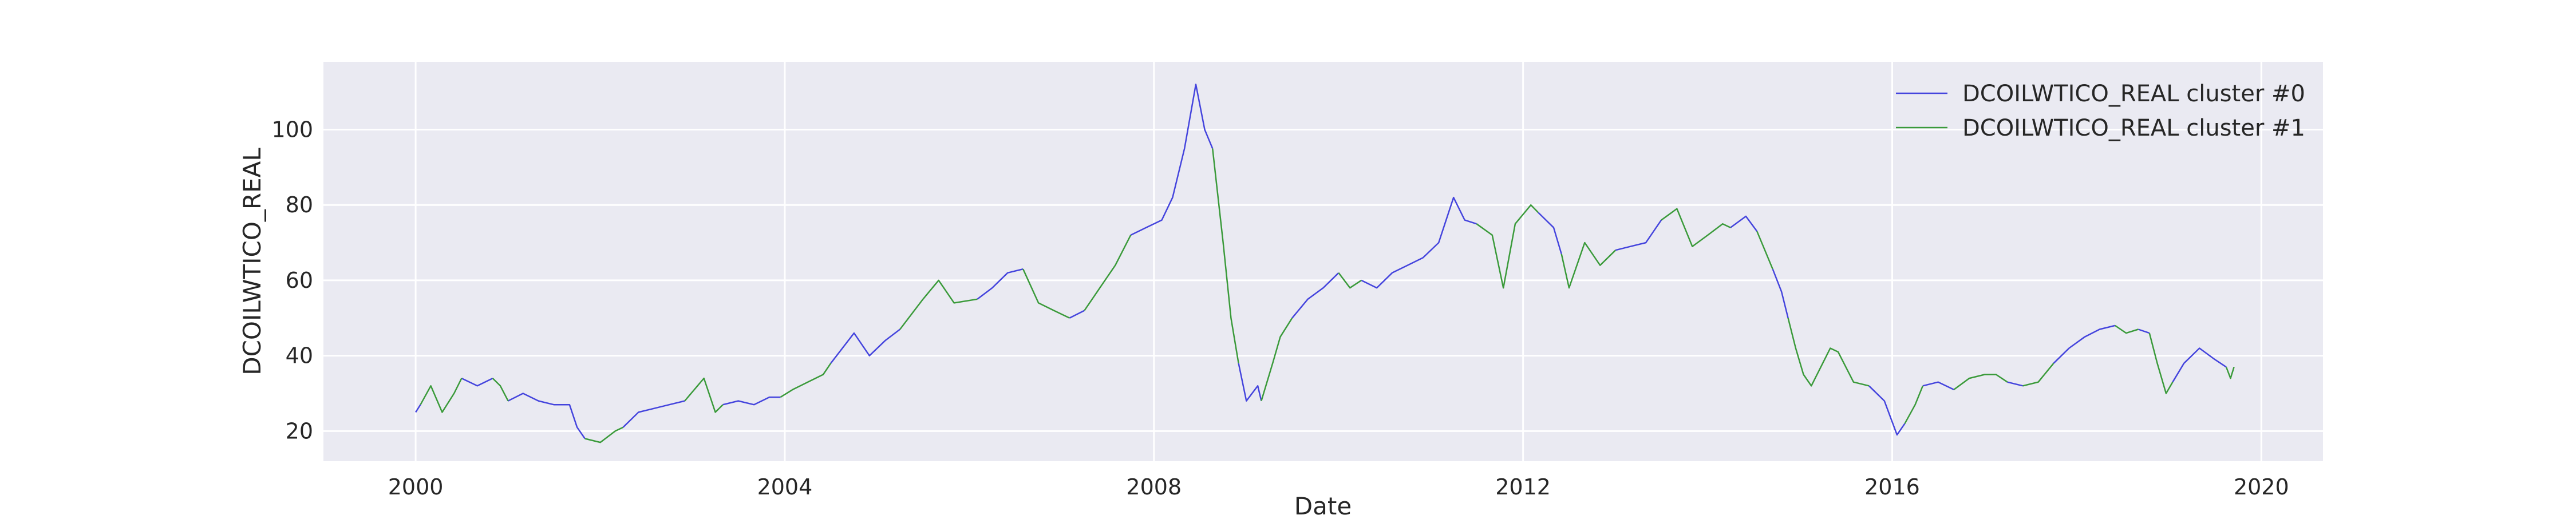  I want to click on y-tick-label: 80, so click(299, 204).